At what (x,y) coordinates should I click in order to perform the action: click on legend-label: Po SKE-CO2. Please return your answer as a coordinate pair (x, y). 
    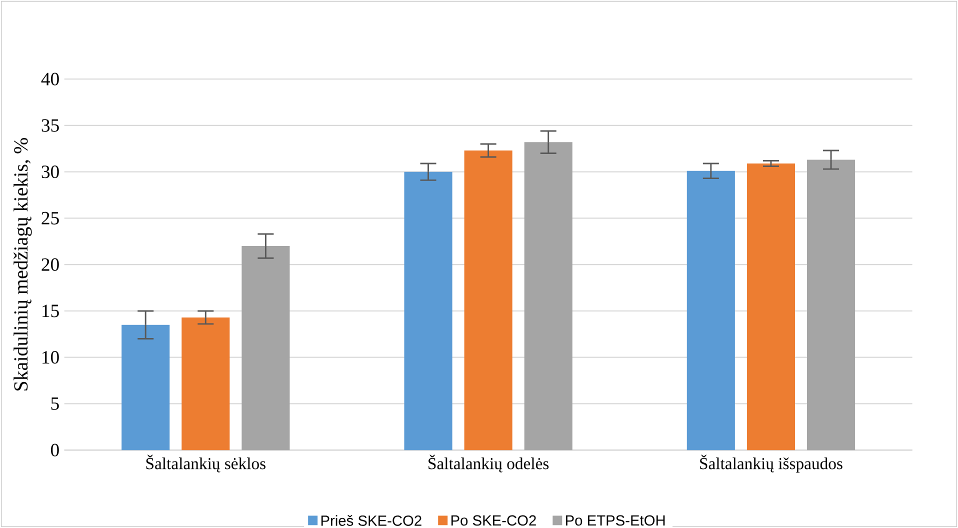
    Looking at the image, I should click on (493, 520).